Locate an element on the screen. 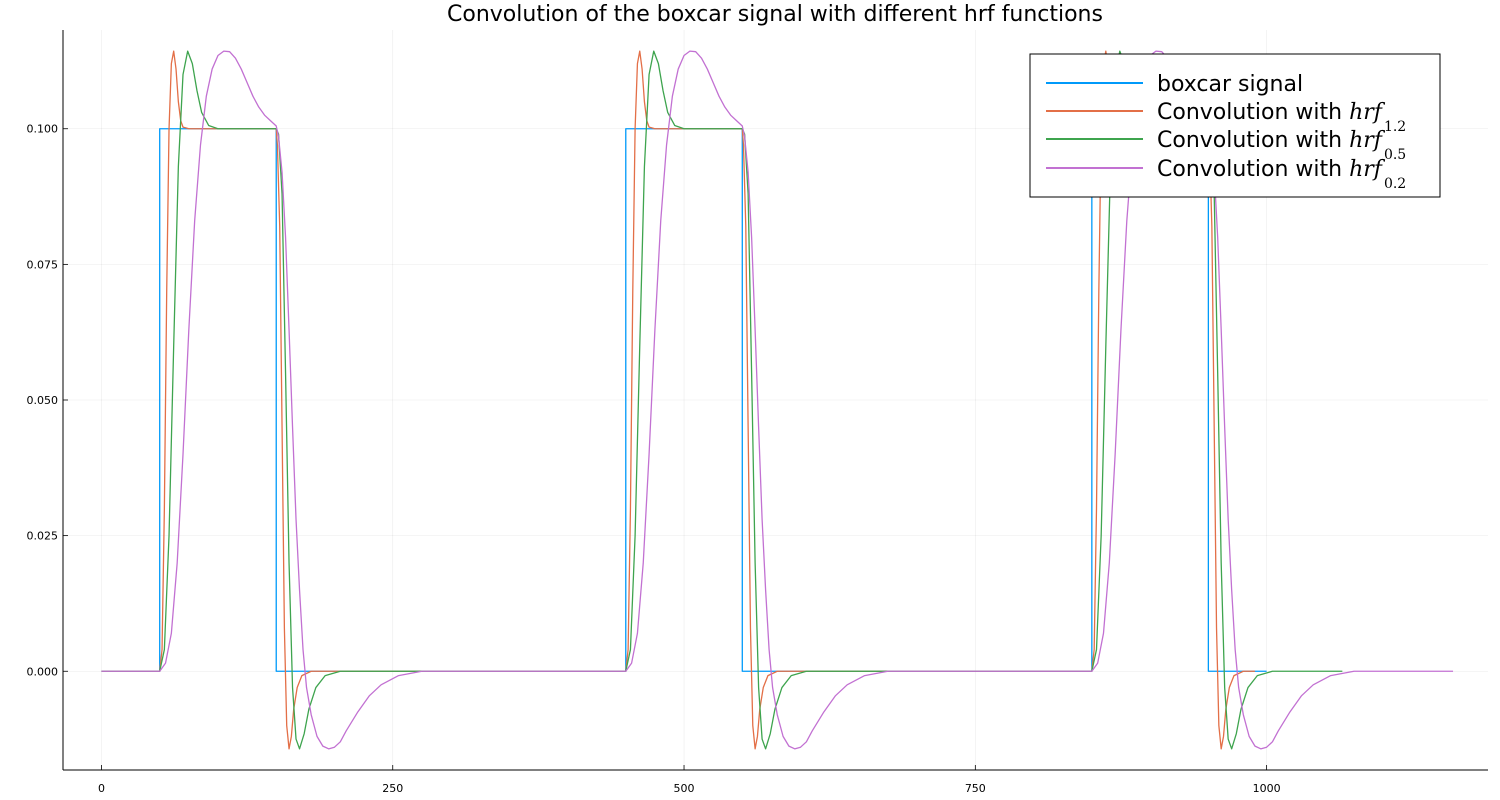 This screenshot has height=800, width=1500. y-tick-label: 0.000 is located at coordinates (43, 671).